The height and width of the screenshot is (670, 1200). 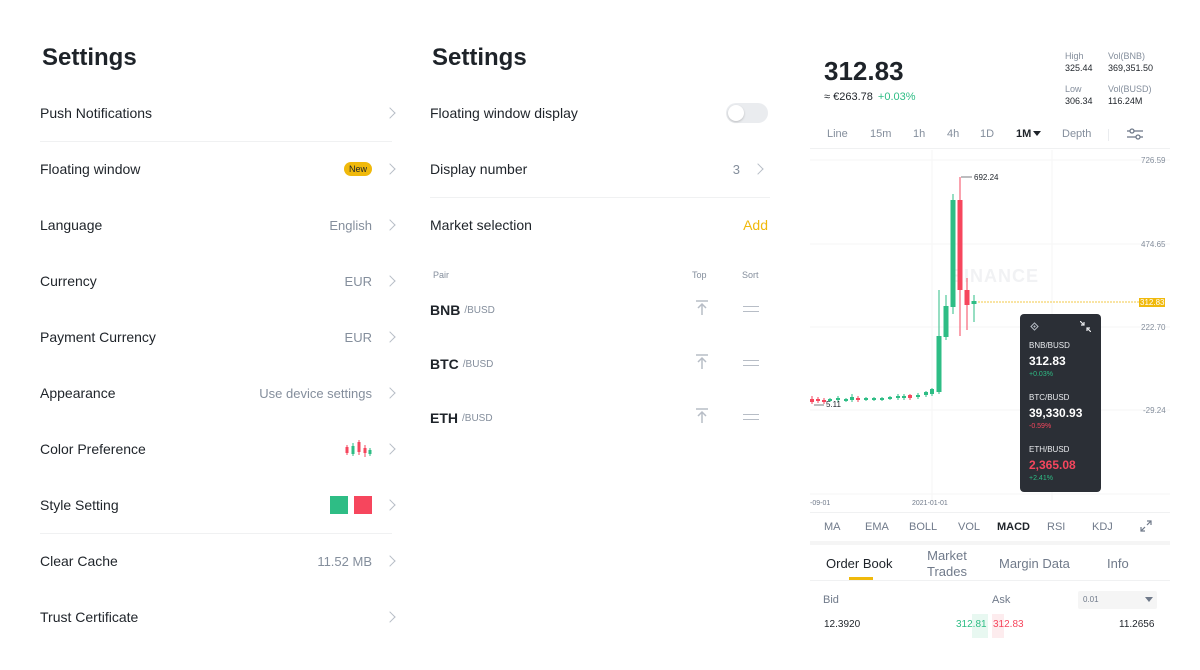 I want to click on row-floating-window: Floating window New, so click(x=220, y=169).